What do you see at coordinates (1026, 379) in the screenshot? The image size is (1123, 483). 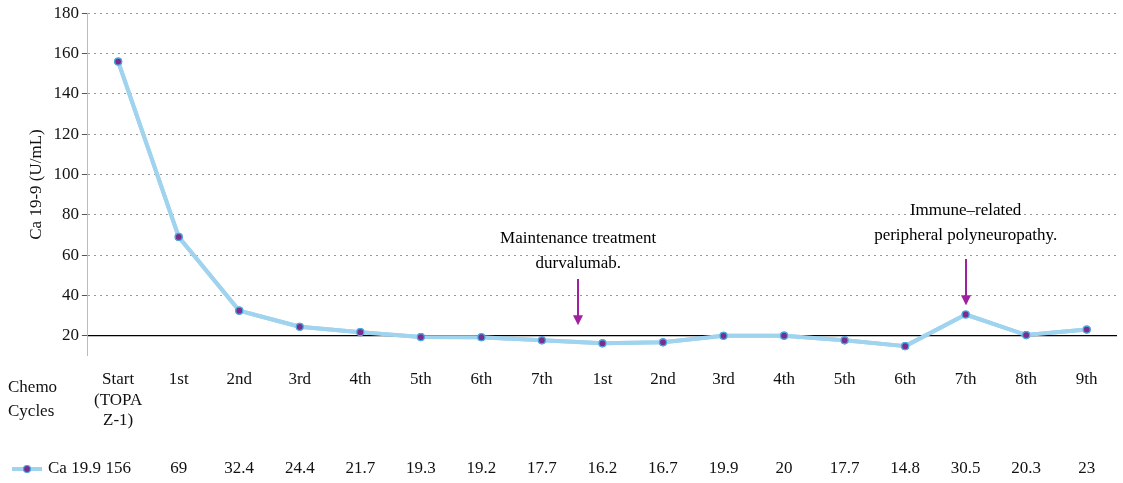 I see `x-tick-label: 8th` at bounding box center [1026, 379].